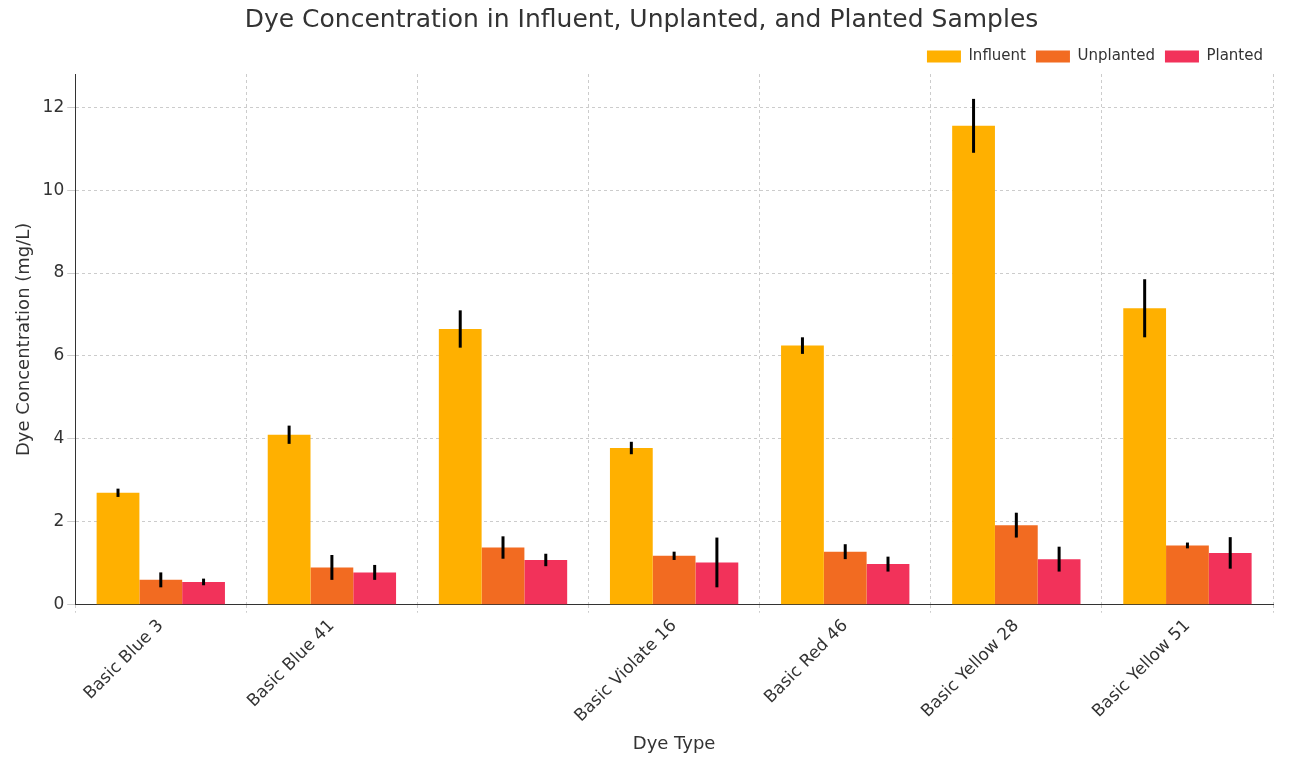 The image size is (1293, 764). I want to click on y-axis-title: Dye Concentration (mg/L), so click(23, 339).